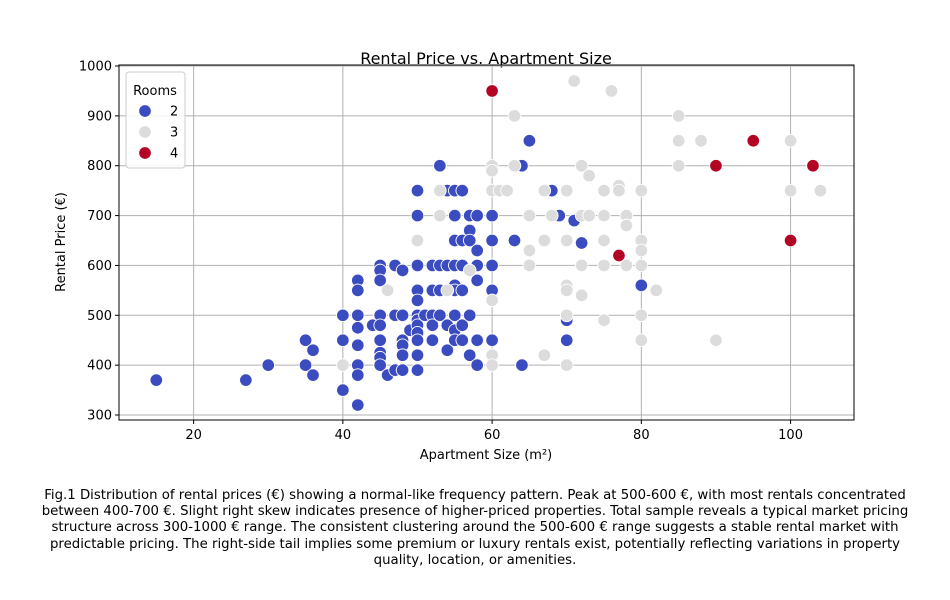 The image size is (950, 600). What do you see at coordinates (99, 316) in the screenshot?
I see `y-tick-label: 500` at bounding box center [99, 316].